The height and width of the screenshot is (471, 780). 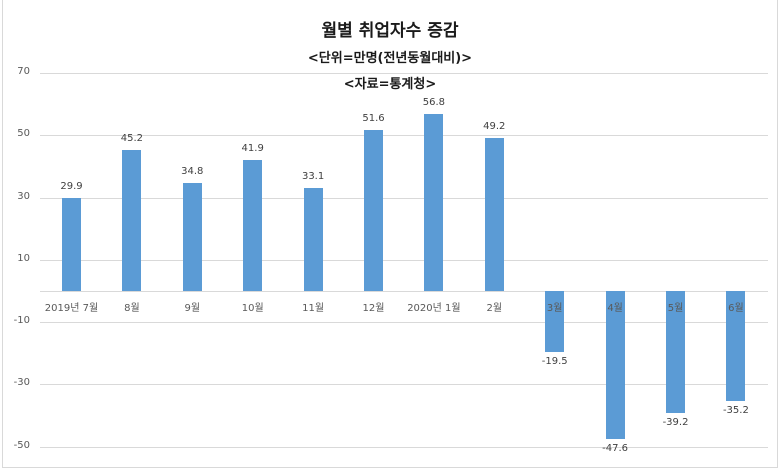 I want to click on chart-source-subtitle: <자료=통계청>, so click(x=390, y=84).